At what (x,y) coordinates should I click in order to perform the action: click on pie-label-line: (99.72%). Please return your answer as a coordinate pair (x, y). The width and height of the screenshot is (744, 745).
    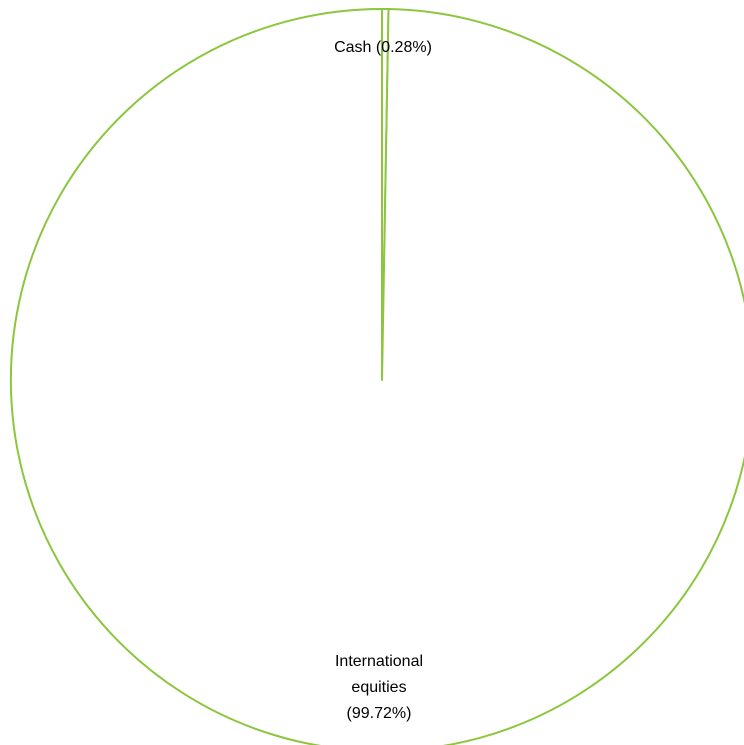
    Looking at the image, I should click on (379, 713).